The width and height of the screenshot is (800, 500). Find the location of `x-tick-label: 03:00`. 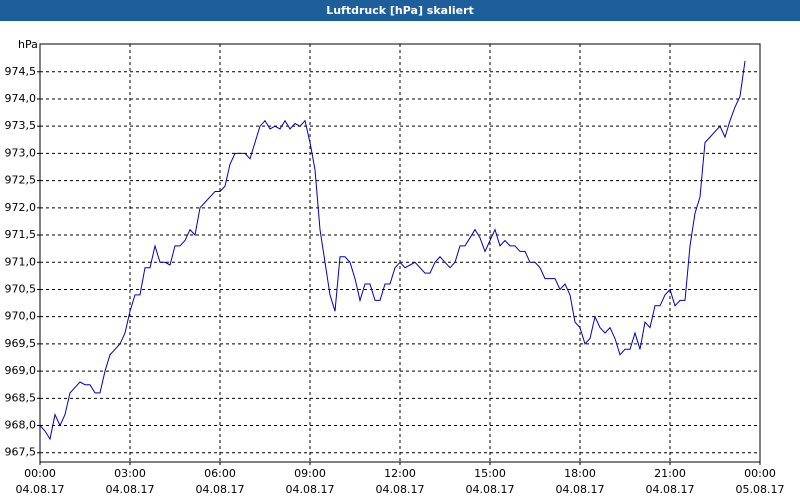

x-tick-label: 03:00 is located at coordinates (130, 473).